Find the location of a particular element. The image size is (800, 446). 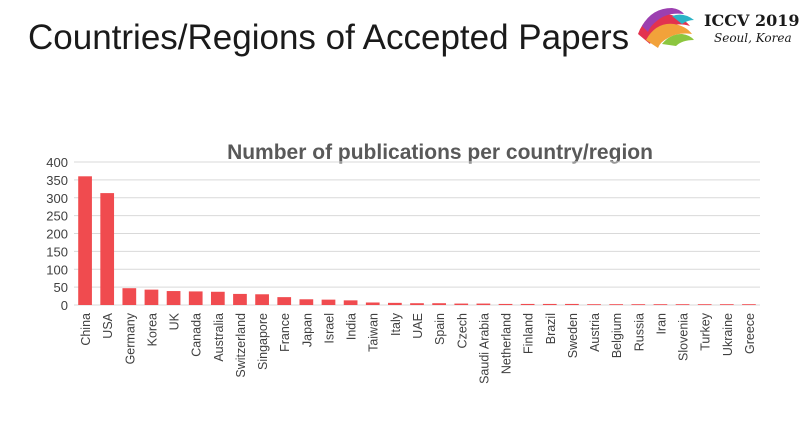

x-tick-label: Turkey is located at coordinates (706, 331).